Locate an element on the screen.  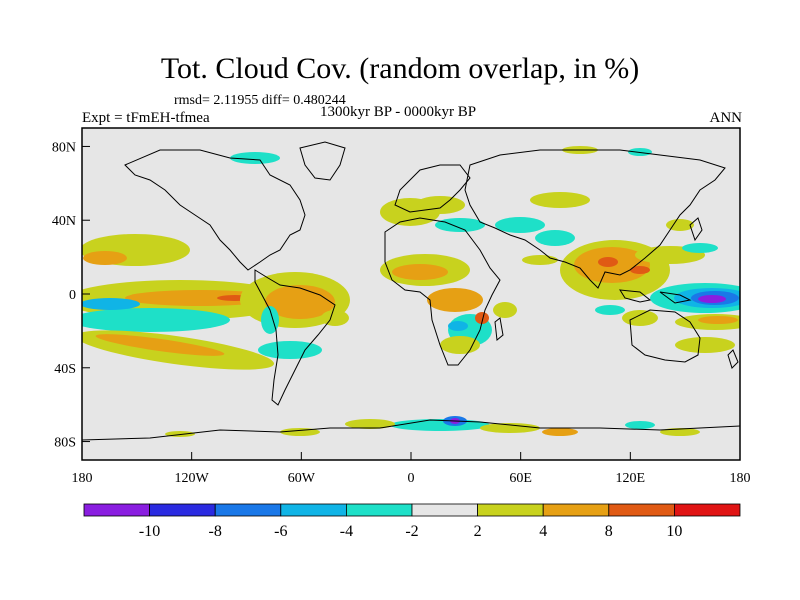
lon-label: 0 is located at coordinates (411, 478).